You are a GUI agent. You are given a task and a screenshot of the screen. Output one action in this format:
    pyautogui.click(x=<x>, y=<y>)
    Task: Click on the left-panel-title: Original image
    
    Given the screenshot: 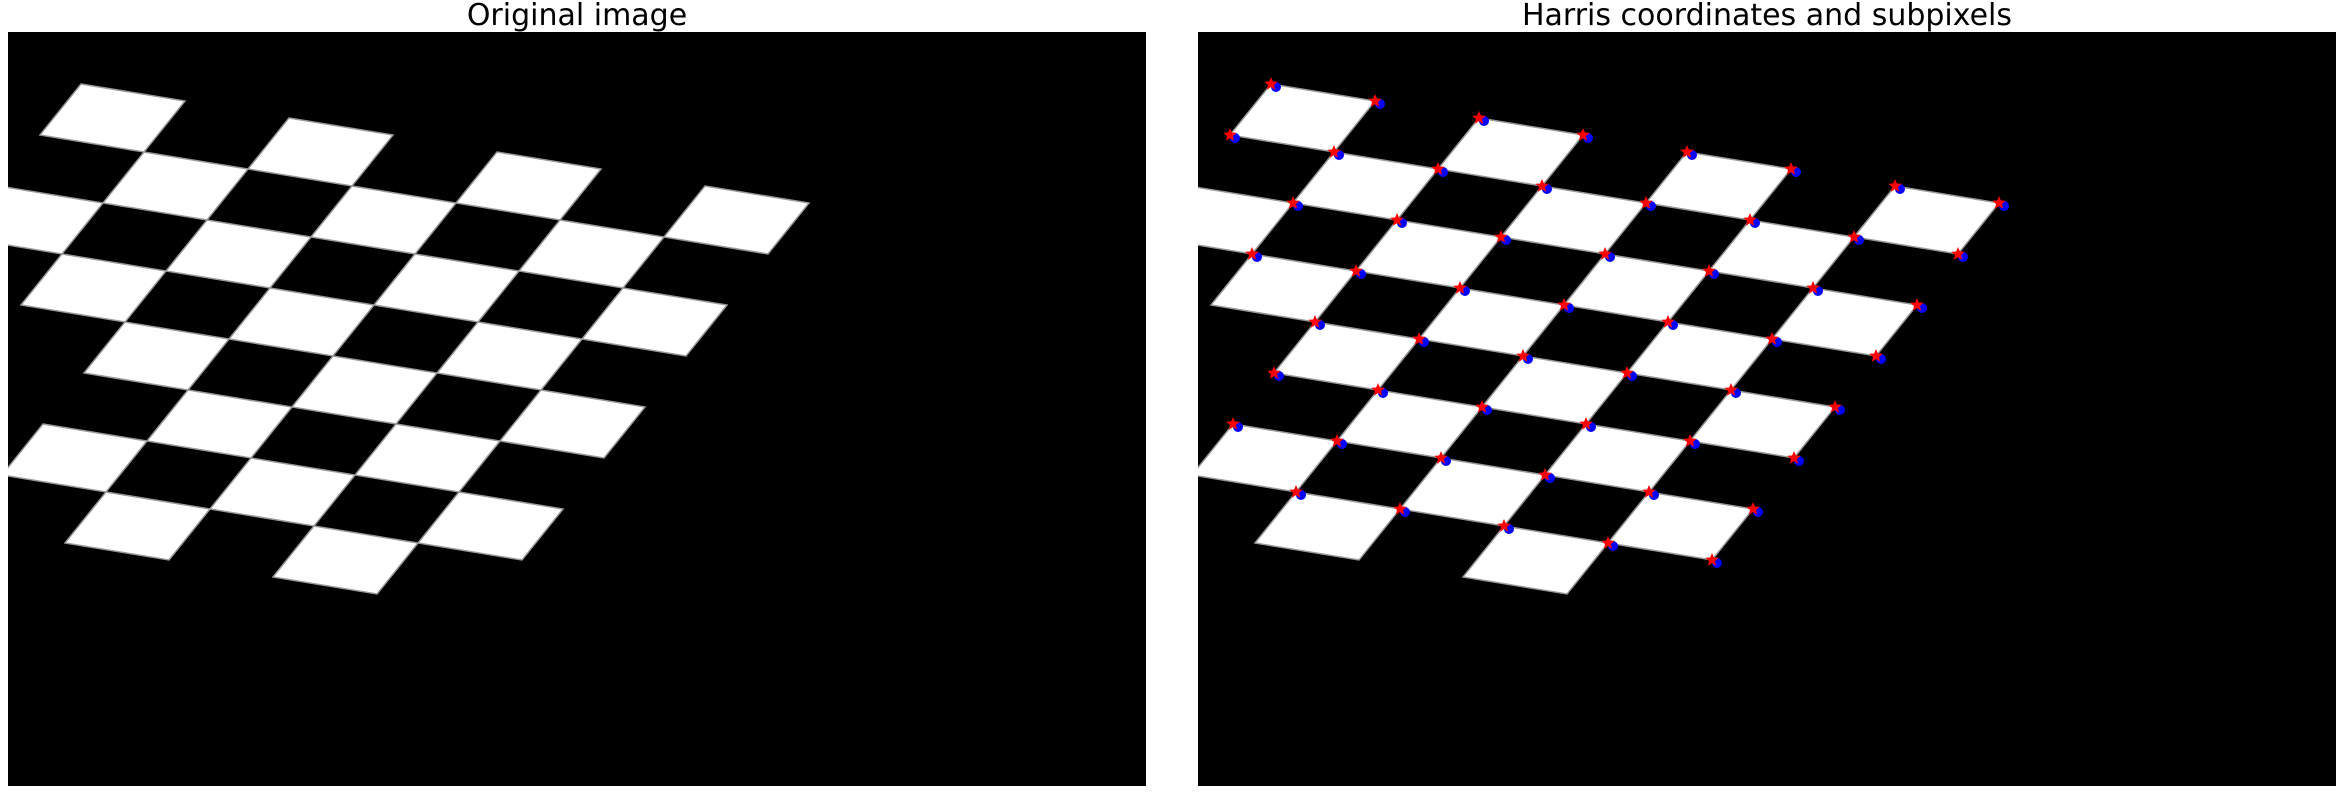 What is the action you would take?
    pyautogui.click(x=577, y=16)
    